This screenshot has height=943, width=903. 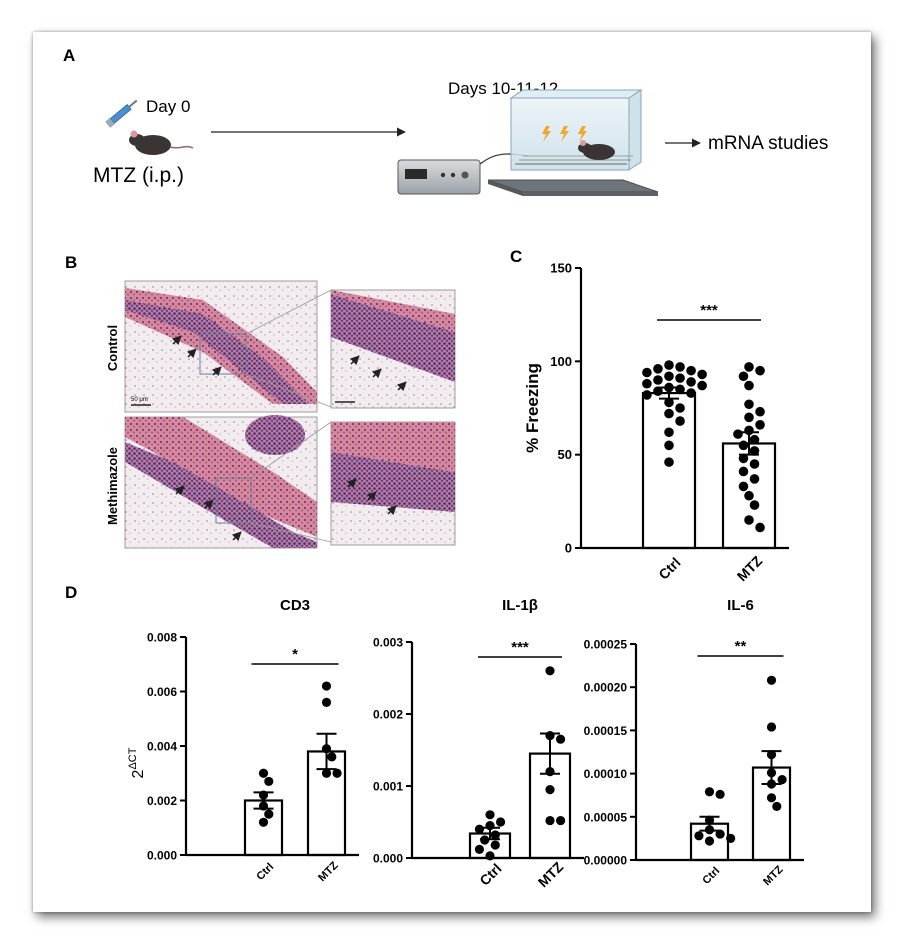 What do you see at coordinates (520, 605) in the screenshot?
I see `chart-title: IL-1β` at bounding box center [520, 605].